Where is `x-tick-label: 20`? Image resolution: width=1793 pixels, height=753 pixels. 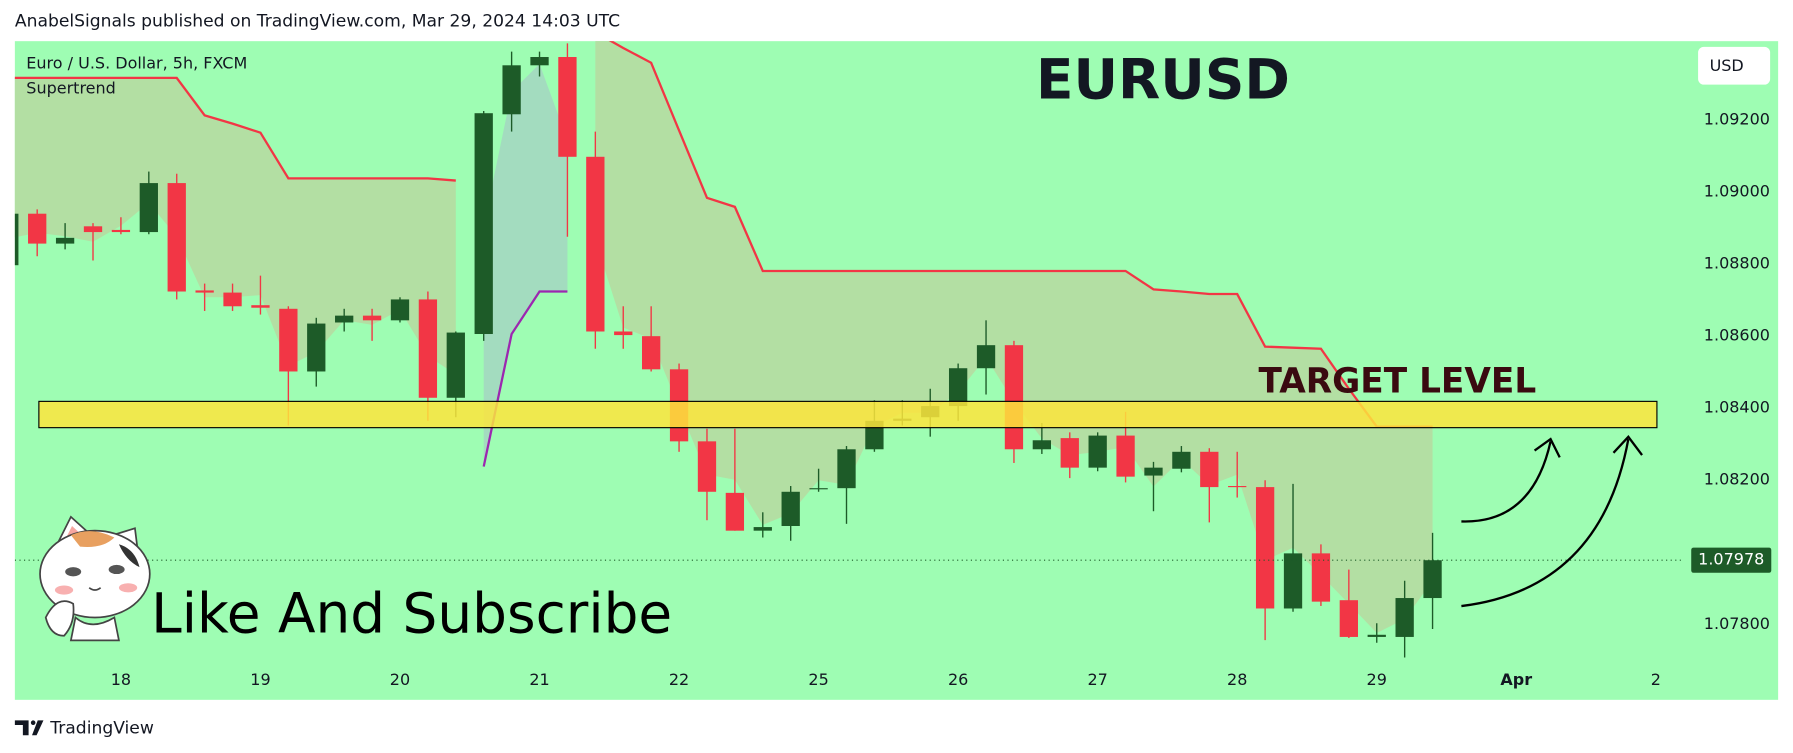 x-tick-label: 20 is located at coordinates (400, 679).